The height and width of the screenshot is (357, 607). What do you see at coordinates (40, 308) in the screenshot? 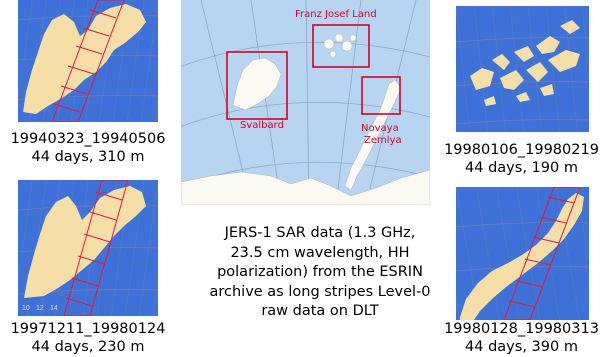
I see `svg-text: 12` at bounding box center [40, 308].